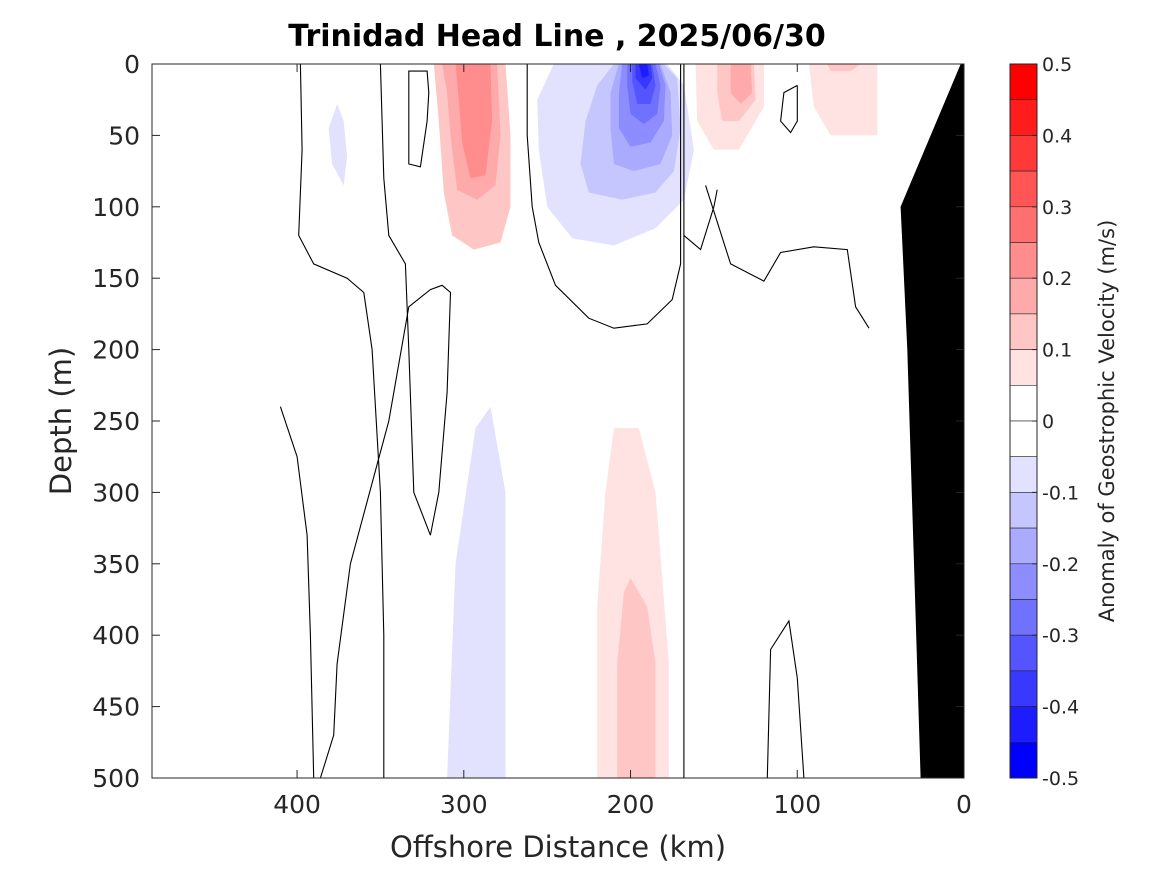 The image size is (1167, 875). What do you see at coordinates (1057, 208) in the screenshot?
I see `colorbar-tick-label: 0.3` at bounding box center [1057, 208].